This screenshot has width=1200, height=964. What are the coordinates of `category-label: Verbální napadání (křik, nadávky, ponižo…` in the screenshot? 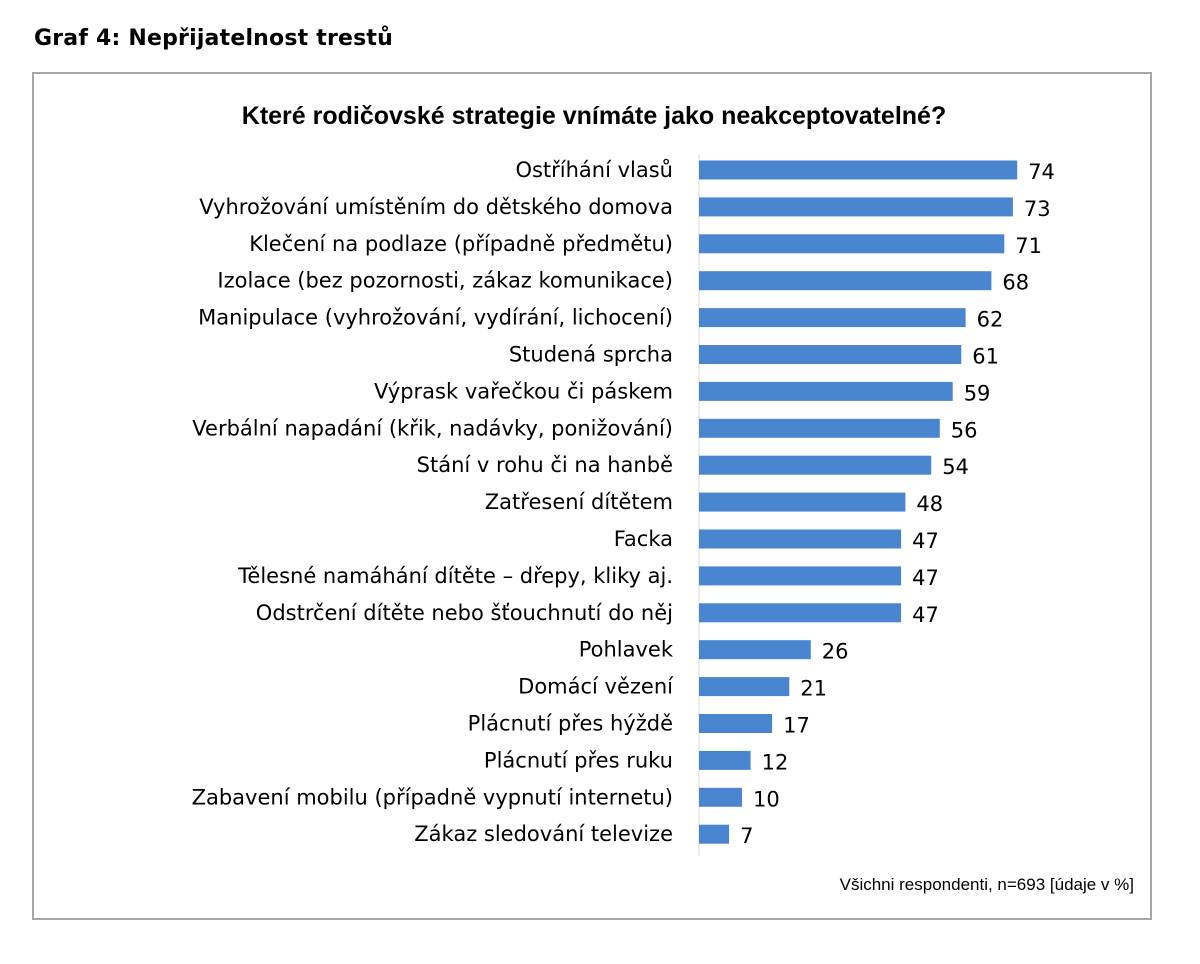 It's located at (432, 428).